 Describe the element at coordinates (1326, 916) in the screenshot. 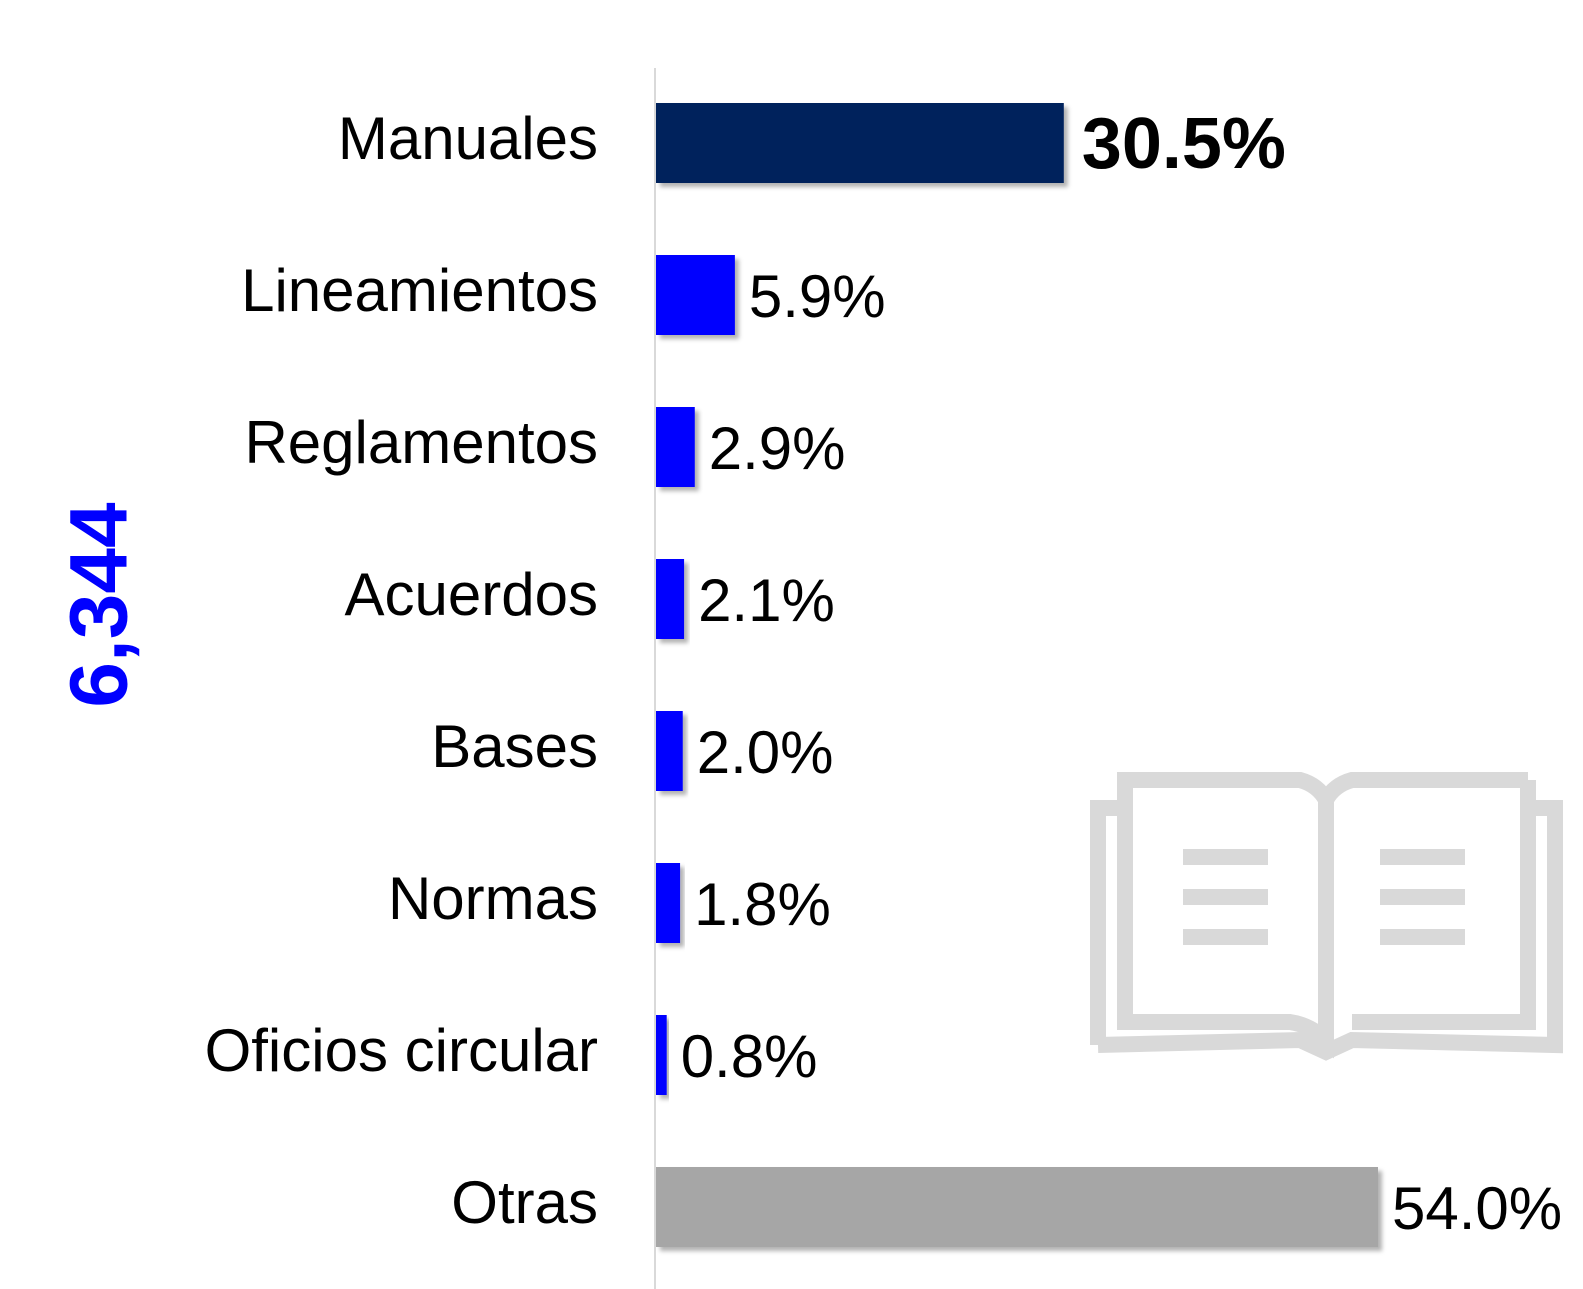

I see `book-icon` at that location.